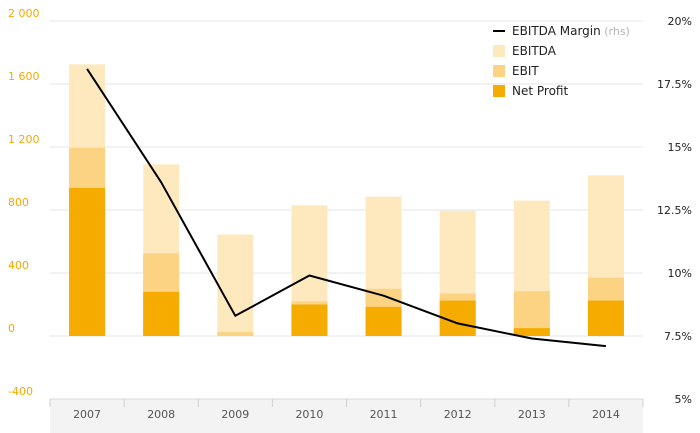 This screenshot has width=700, height=433. What do you see at coordinates (18, 202) in the screenshot?
I see `y-left-tick-label: 800` at bounding box center [18, 202].